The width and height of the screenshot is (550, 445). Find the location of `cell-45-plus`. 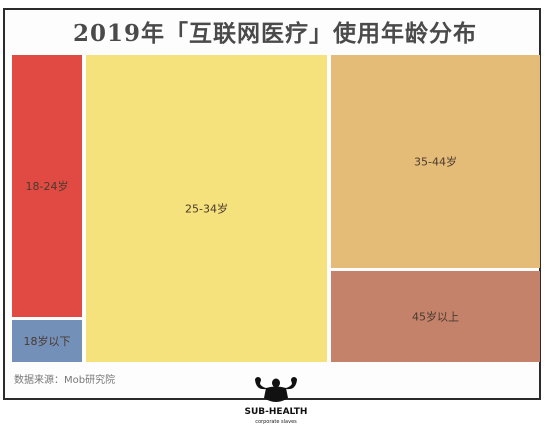

cell-45-plus is located at coordinates (435, 316).